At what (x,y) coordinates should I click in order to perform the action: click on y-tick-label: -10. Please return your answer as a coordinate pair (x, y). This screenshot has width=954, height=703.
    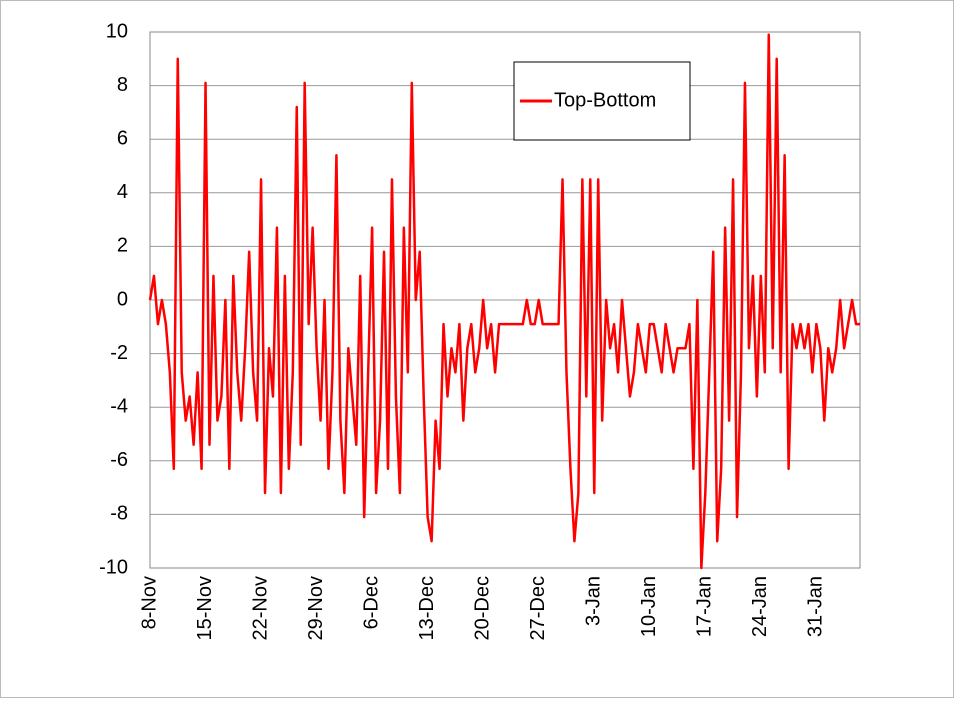
    Looking at the image, I should click on (113, 567).